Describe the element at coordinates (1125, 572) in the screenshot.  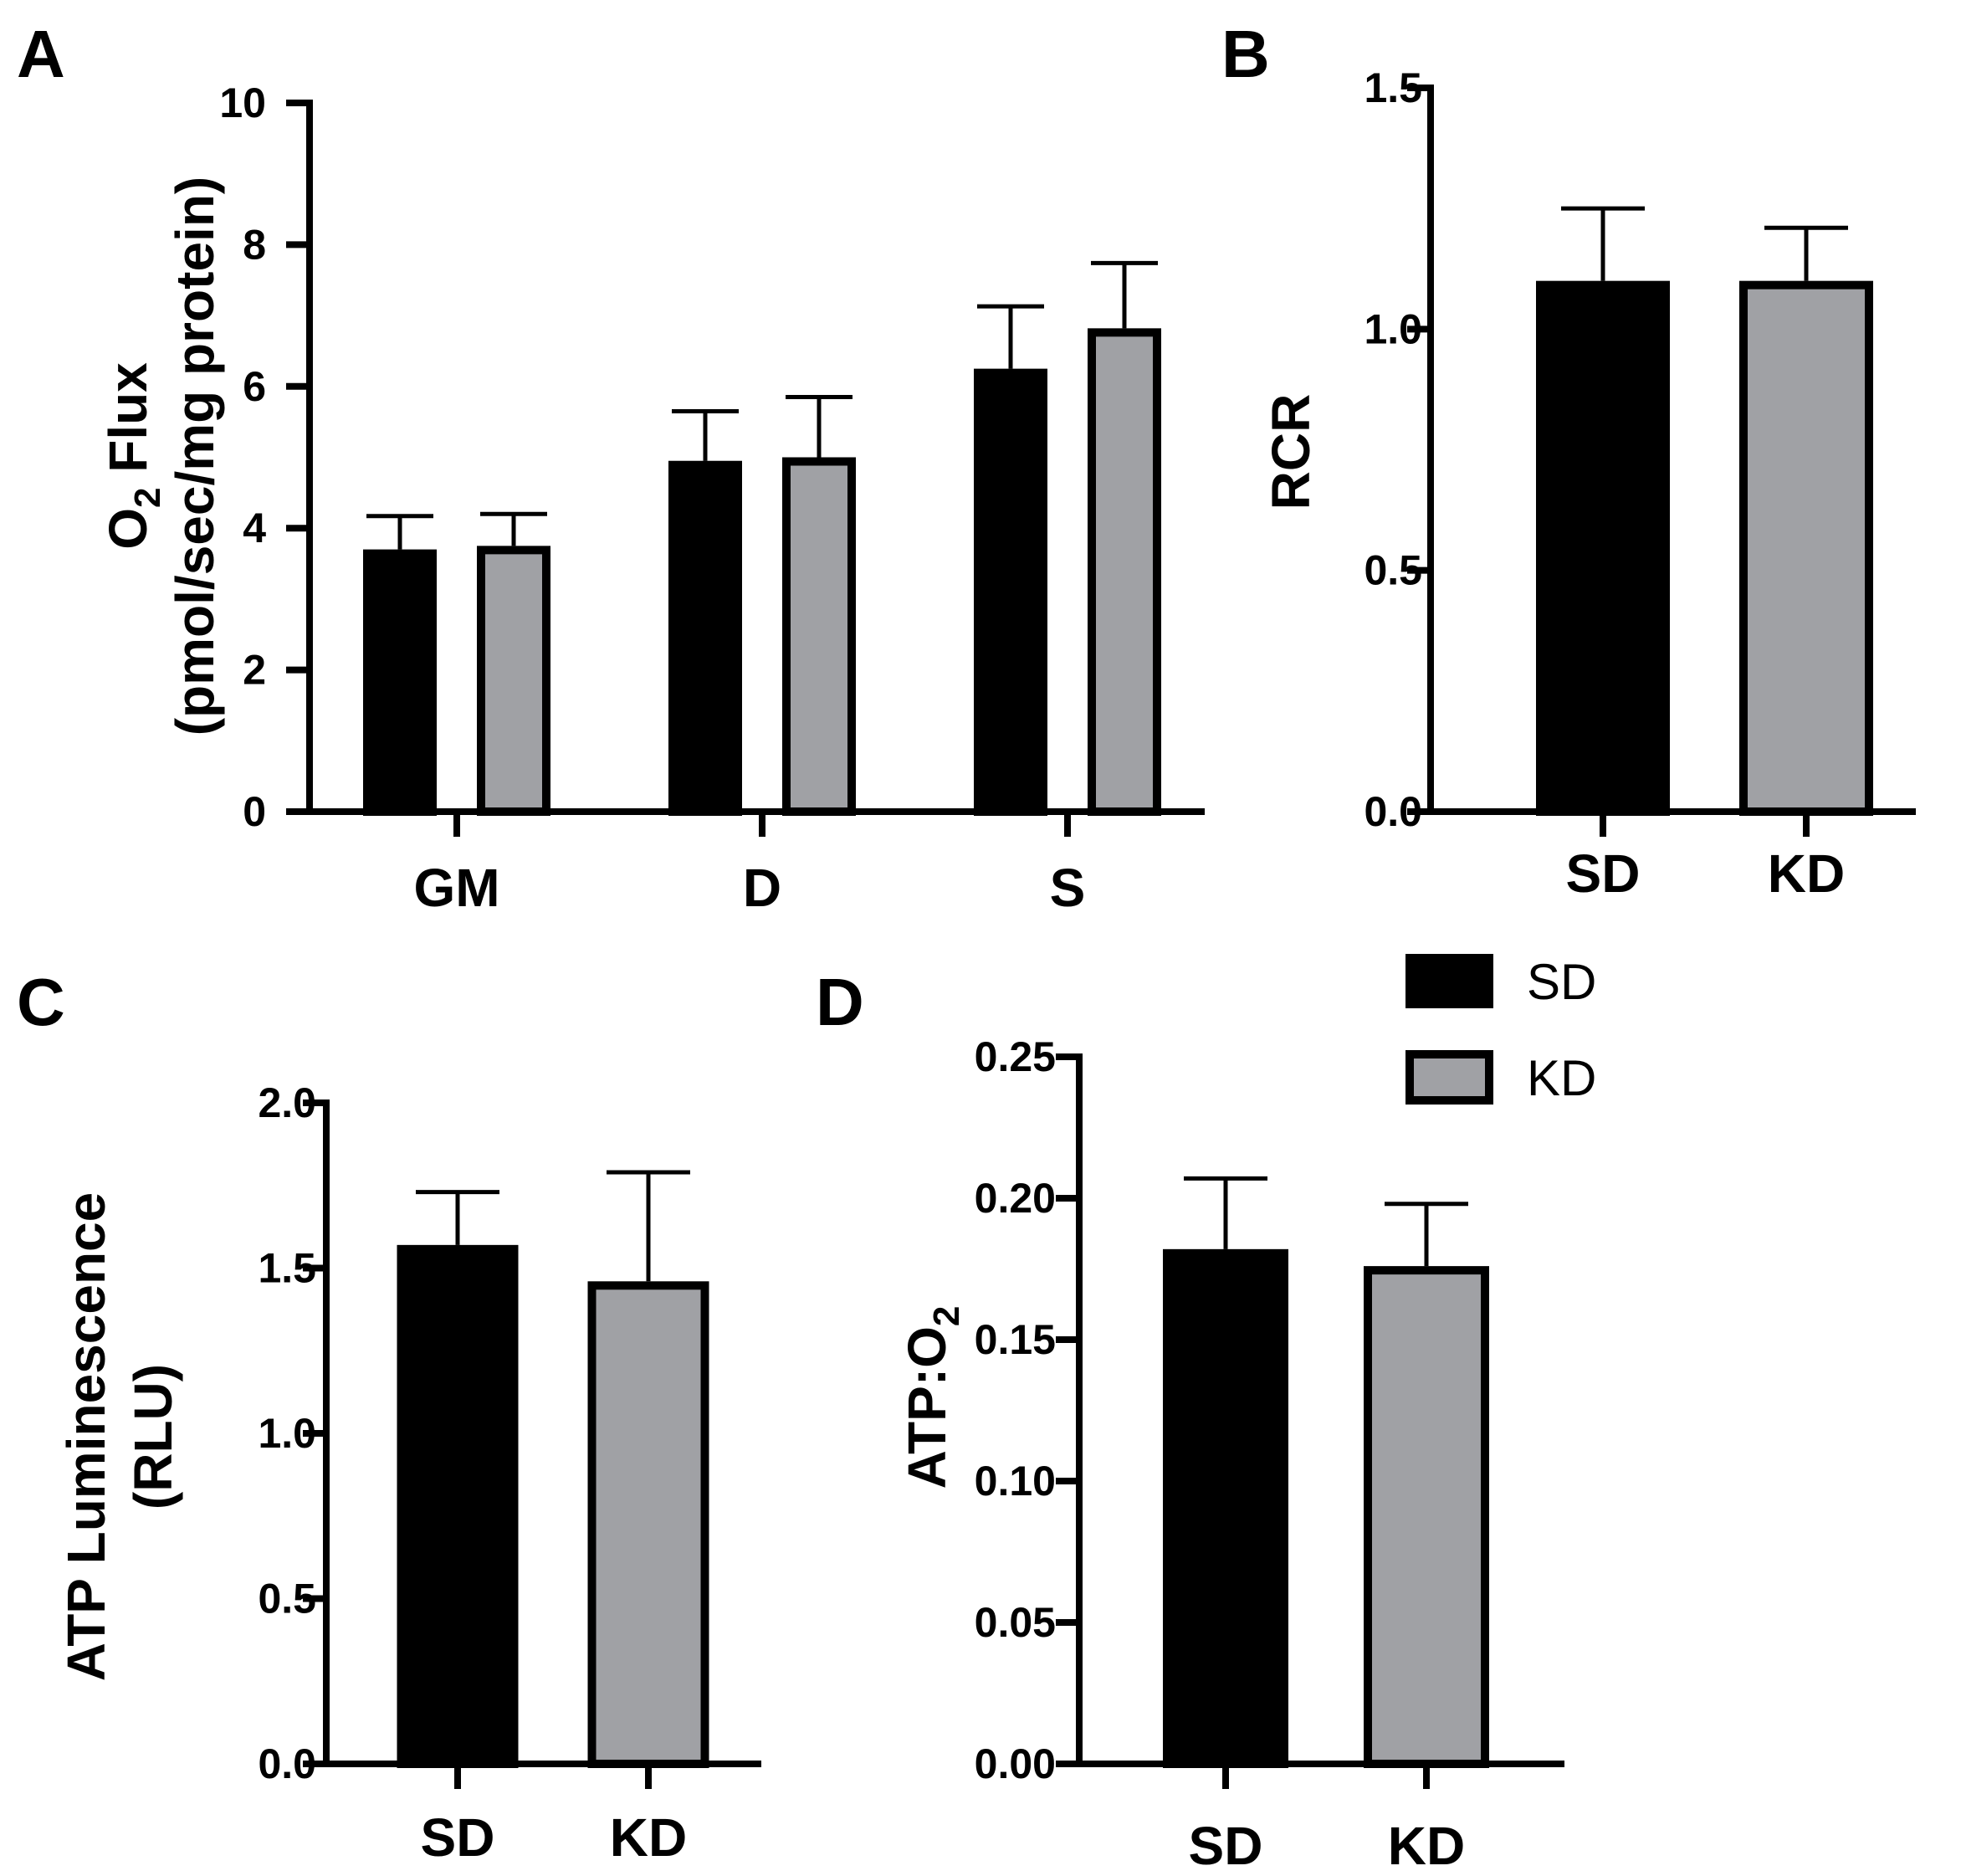
I see `bar-s-kd` at that location.